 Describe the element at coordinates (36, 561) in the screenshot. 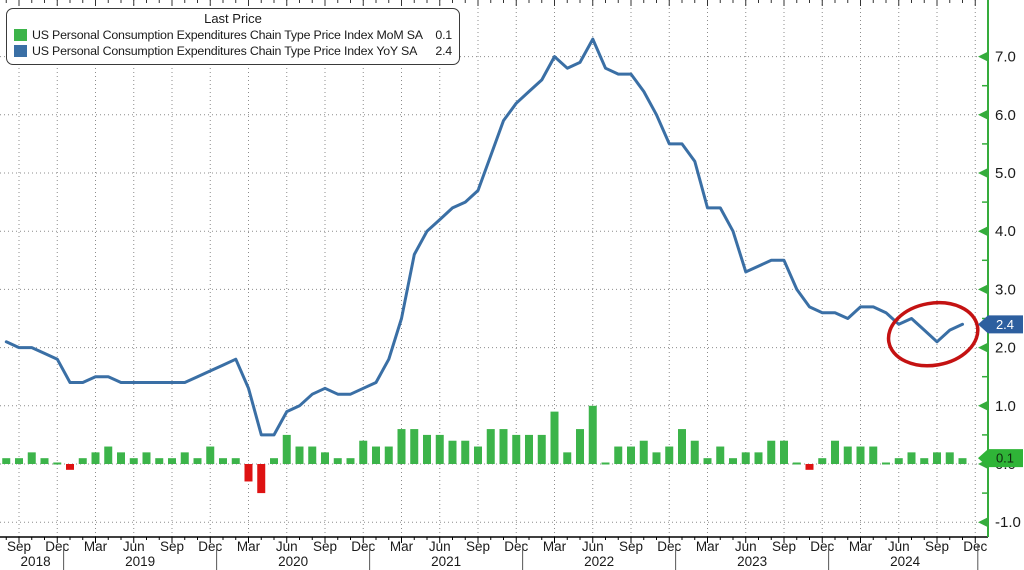

I see `x-year-label: 2018` at that location.